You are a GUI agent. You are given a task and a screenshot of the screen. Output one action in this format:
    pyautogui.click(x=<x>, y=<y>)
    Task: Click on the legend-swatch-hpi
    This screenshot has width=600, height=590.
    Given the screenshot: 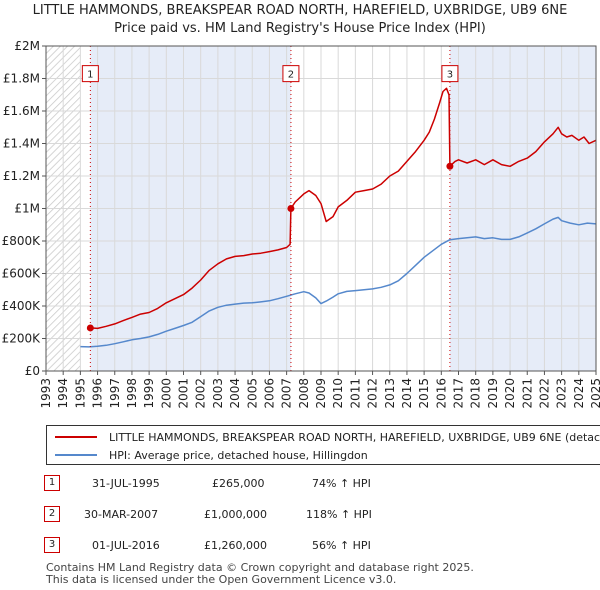 What is the action you would take?
    pyautogui.click(x=76, y=455)
    